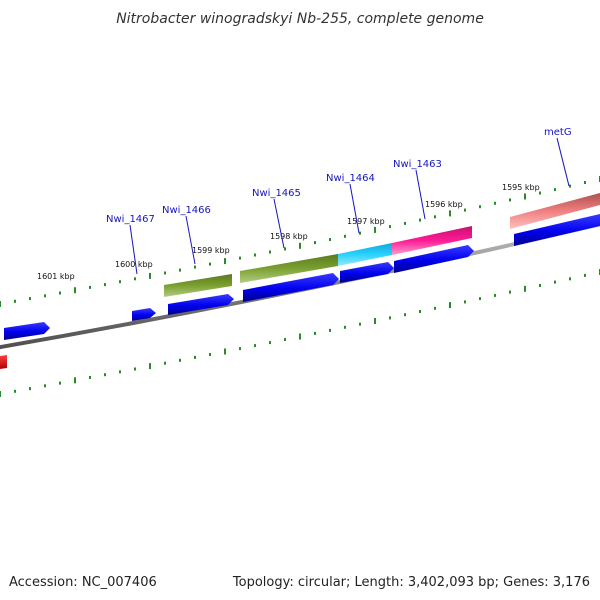 This screenshot has width=600, height=600. What do you see at coordinates (444, 204) in the screenshot?
I see `scale-label-1596: 1596 kbp` at bounding box center [444, 204].